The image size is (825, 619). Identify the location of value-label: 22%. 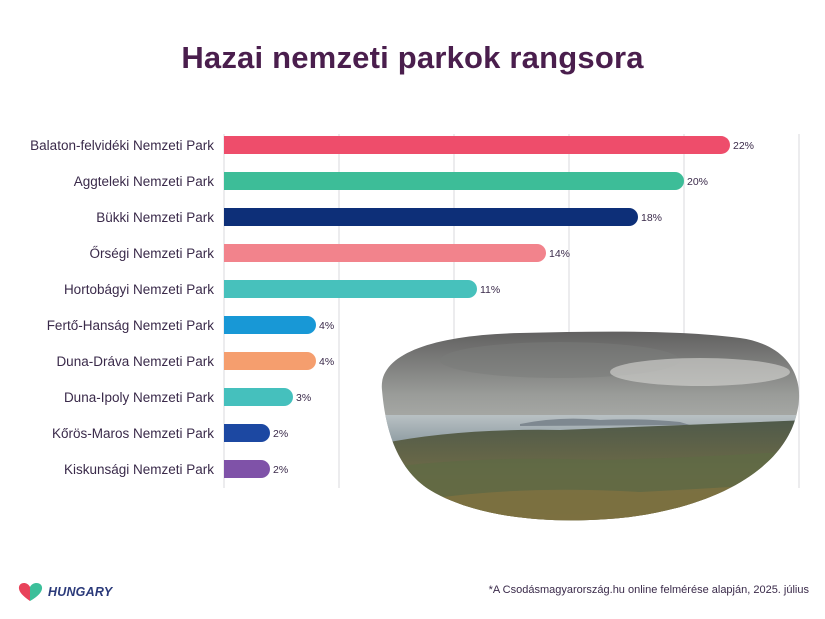
(743, 146).